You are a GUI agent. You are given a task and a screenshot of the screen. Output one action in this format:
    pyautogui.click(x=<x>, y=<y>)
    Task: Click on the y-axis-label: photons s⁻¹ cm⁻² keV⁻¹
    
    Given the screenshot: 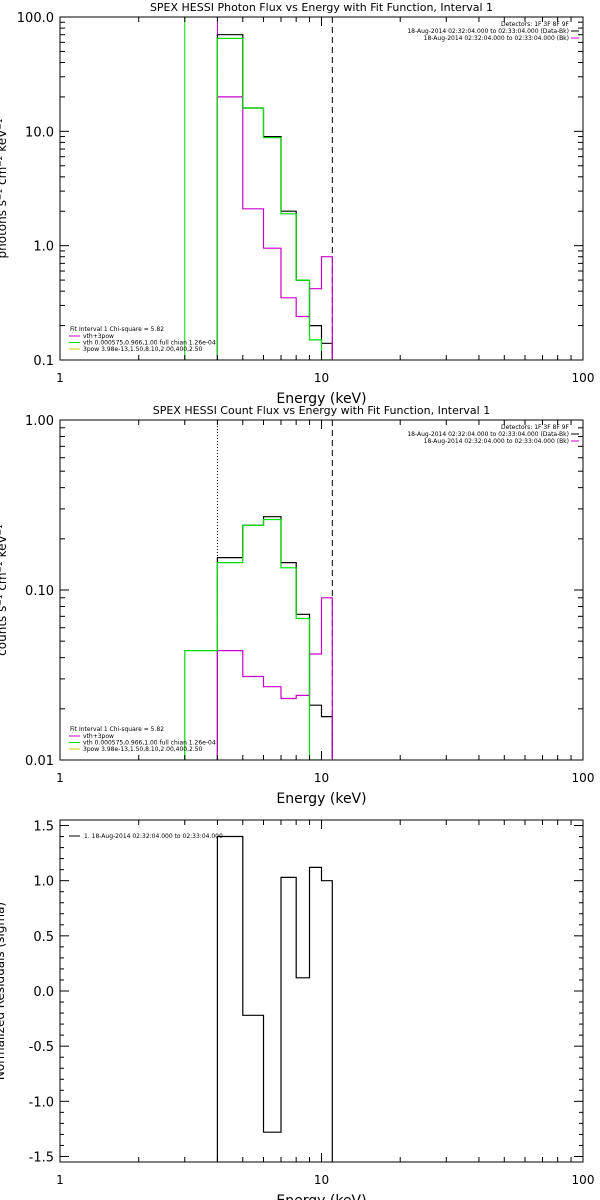 What is the action you would take?
    pyautogui.click(x=4, y=188)
    